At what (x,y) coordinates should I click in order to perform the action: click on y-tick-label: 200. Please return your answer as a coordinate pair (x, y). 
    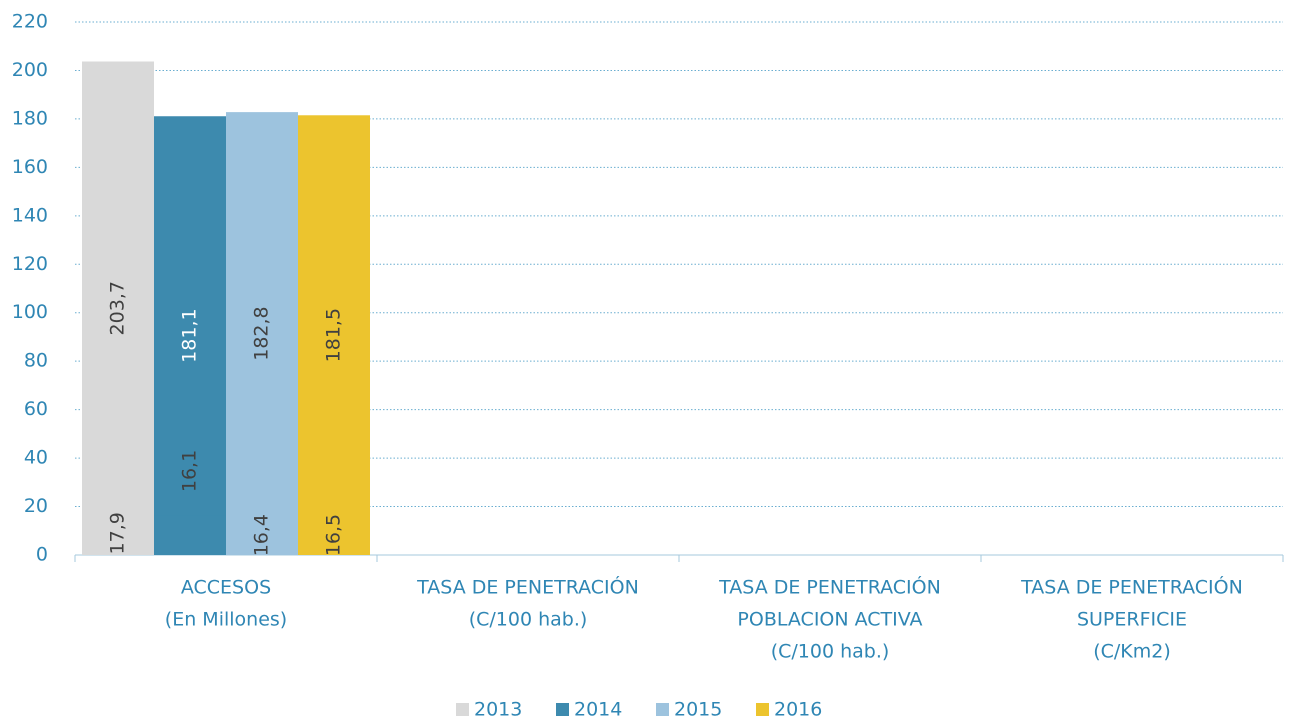
    Looking at the image, I should click on (30, 70).